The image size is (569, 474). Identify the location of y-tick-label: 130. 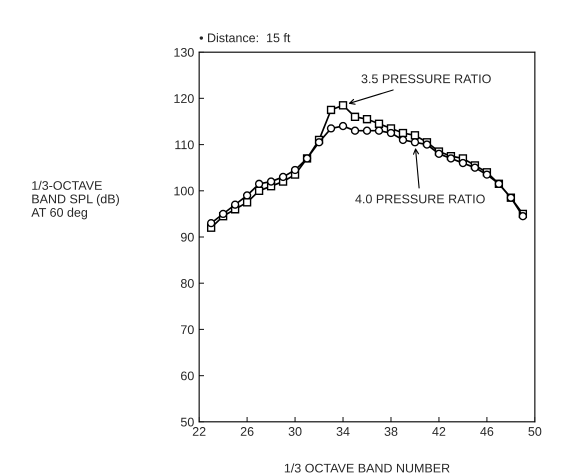
(184, 52).